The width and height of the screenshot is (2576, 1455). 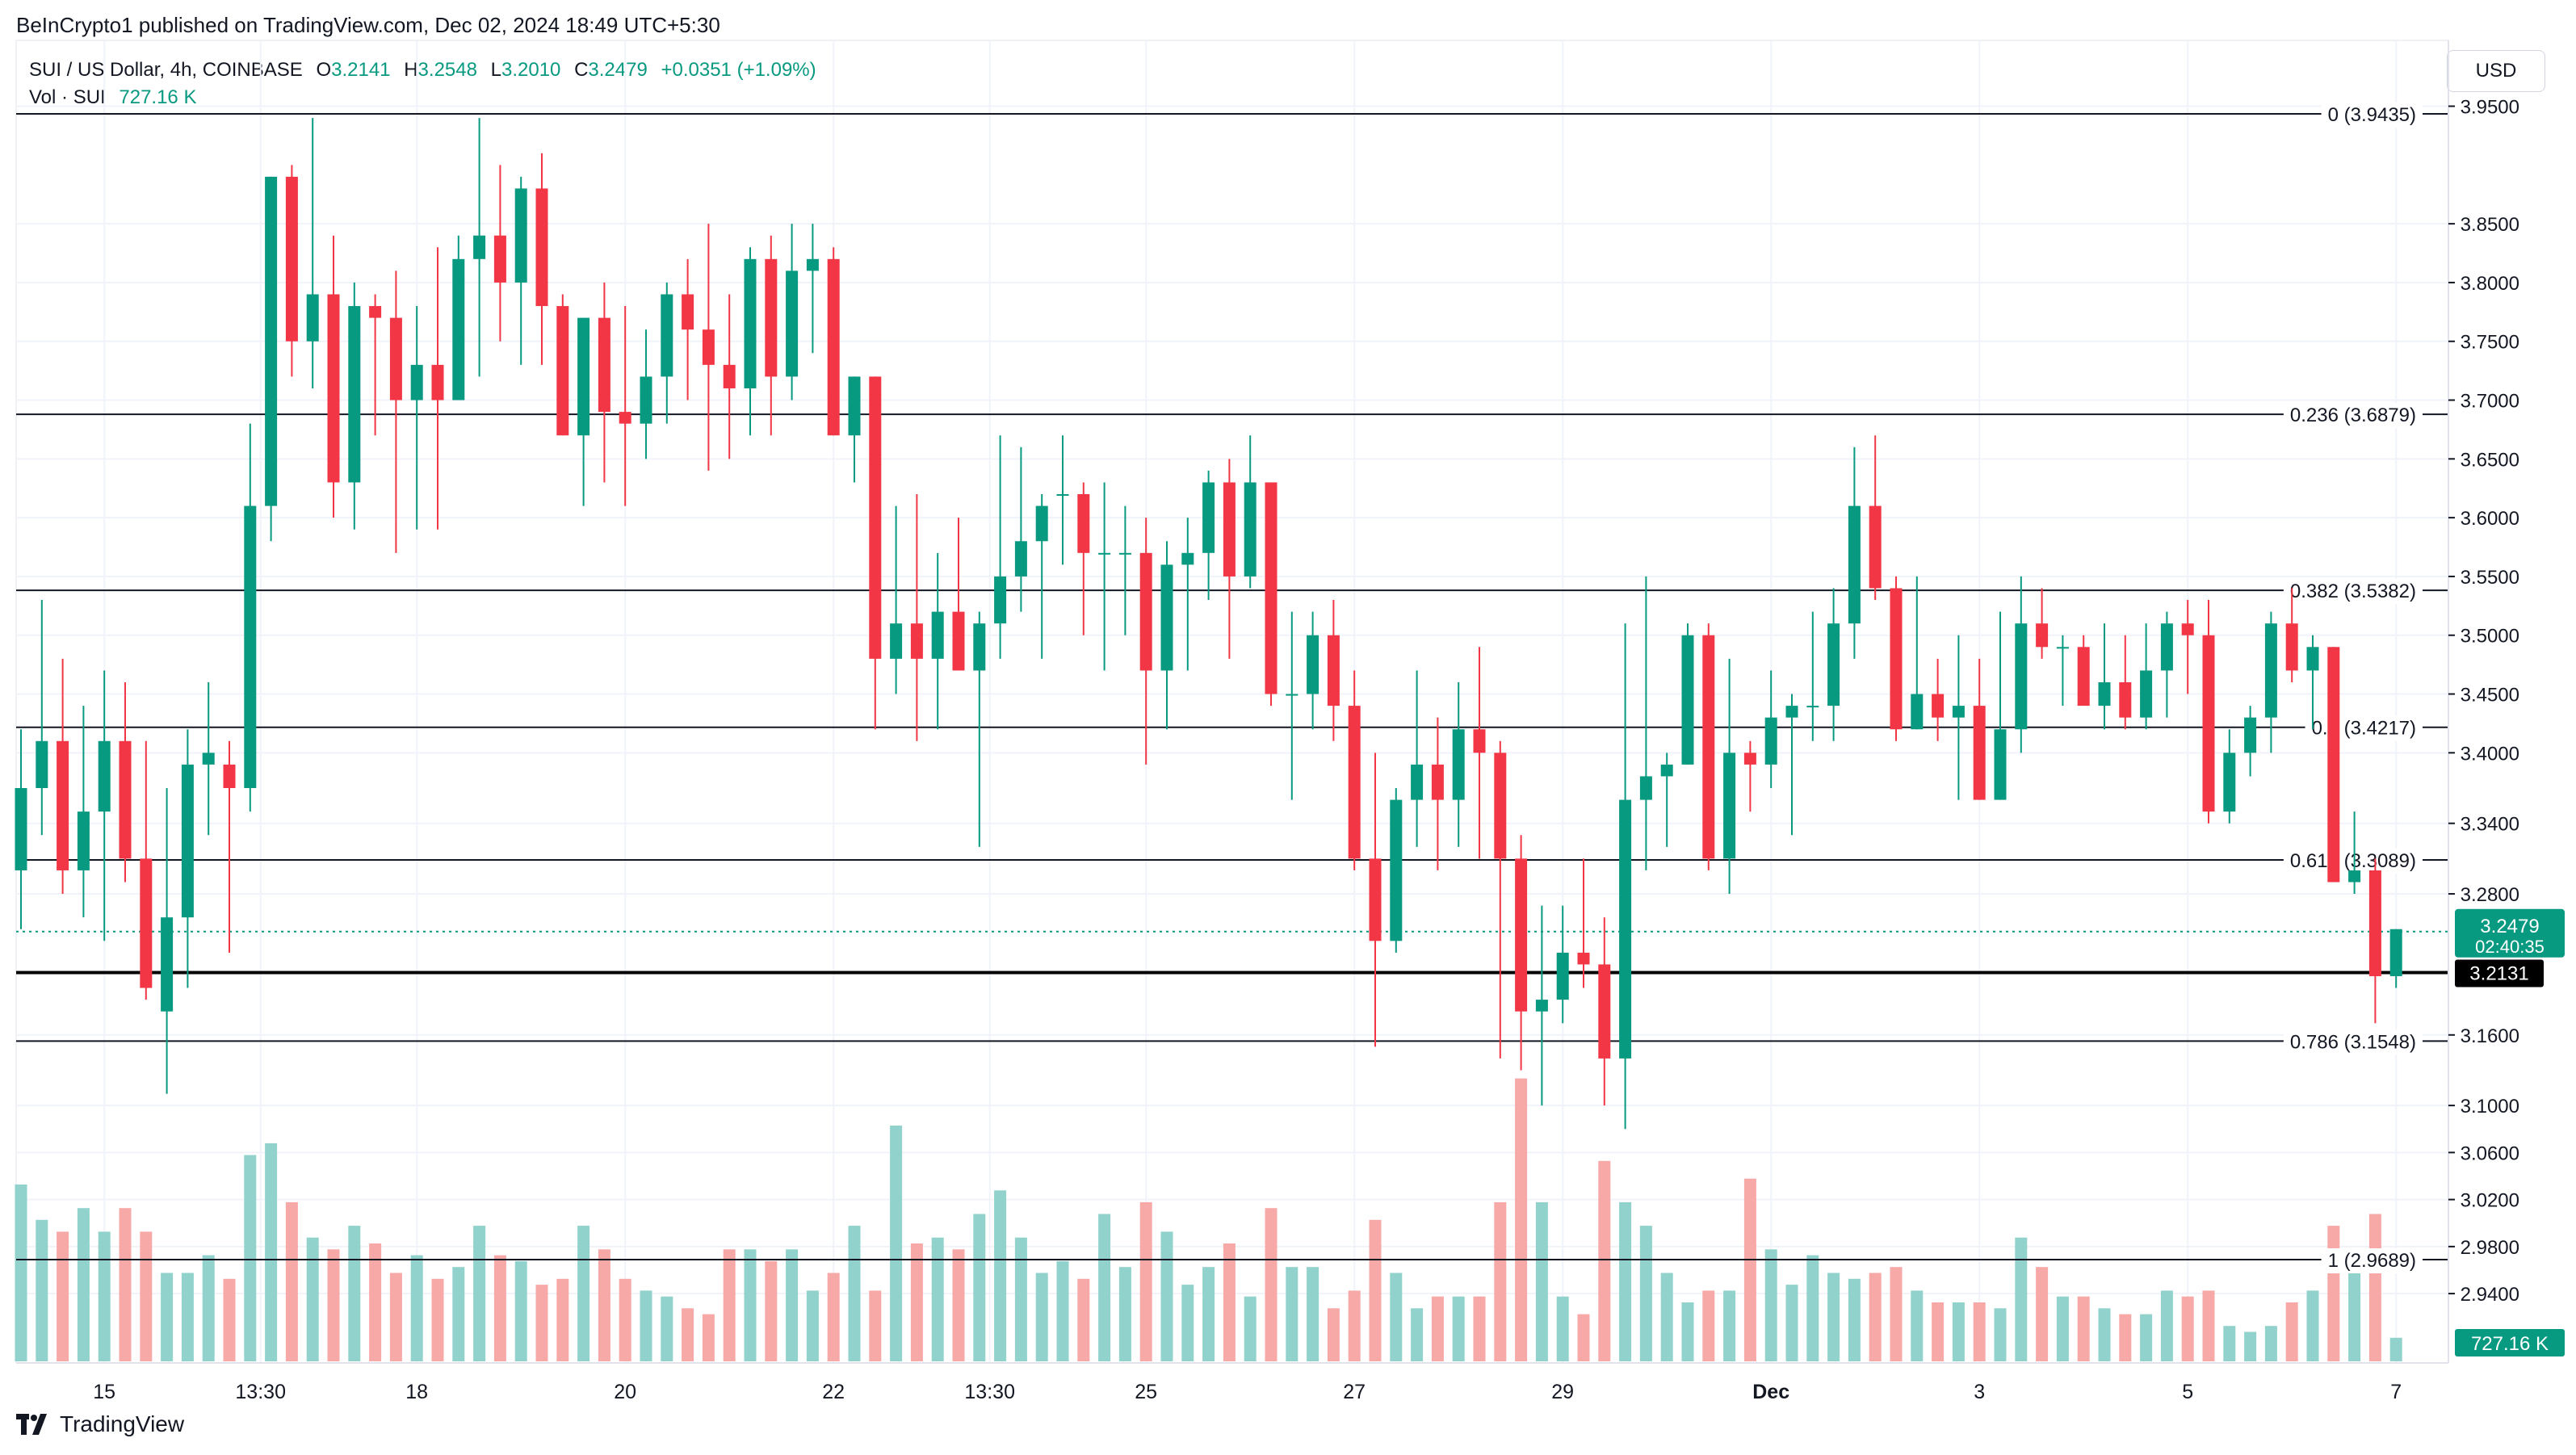 What do you see at coordinates (100, 1424) in the screenshot?
I see `footer-brand: TradingView` at bounding box center [100, 1424].